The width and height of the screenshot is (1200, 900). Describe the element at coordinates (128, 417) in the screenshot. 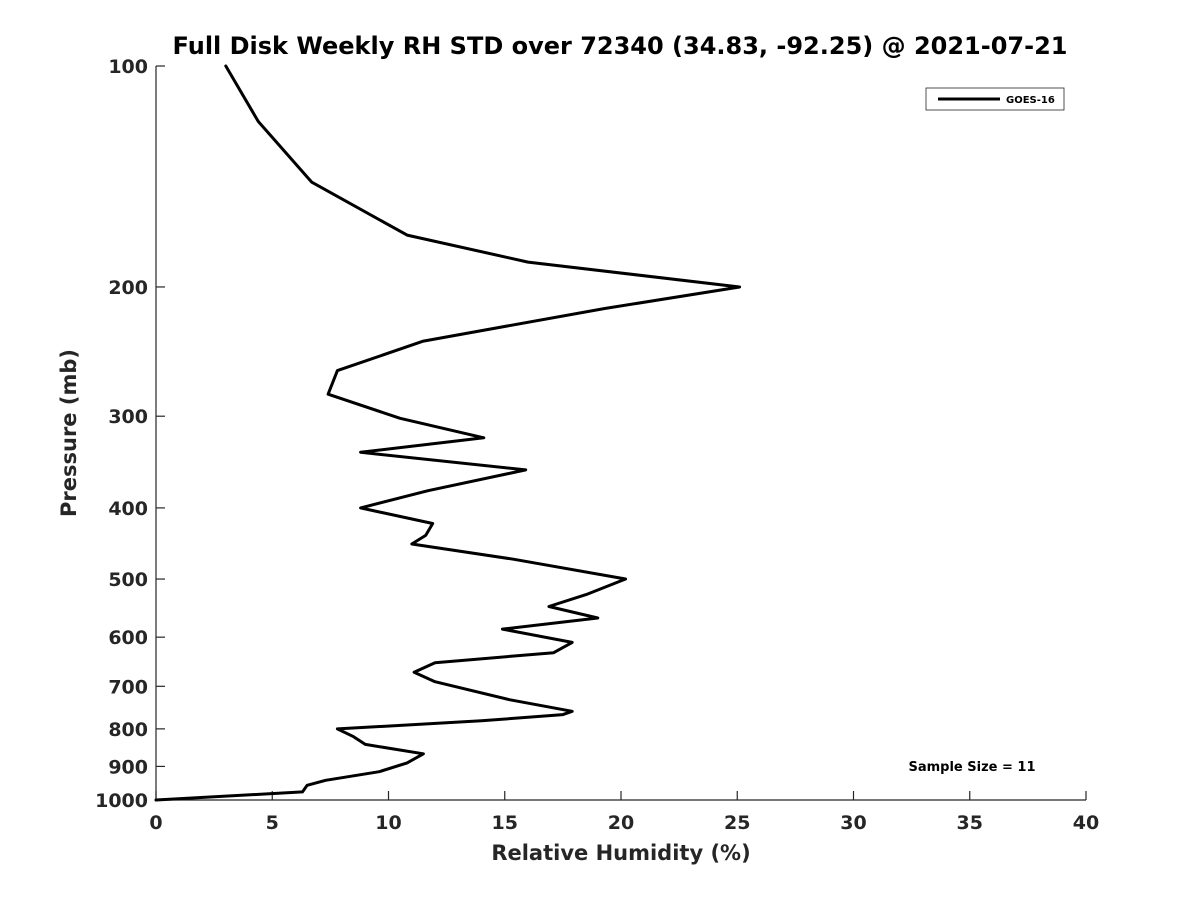

I see `y-tick-label: 300` at that location.